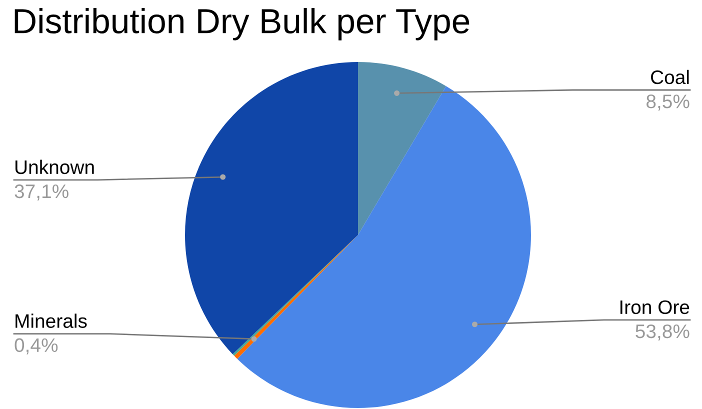 This screenshot has width=702, height=409. Describe the element at coordinates (670, 77) in the screenshot. I see `slice-label: Coal` at that location.